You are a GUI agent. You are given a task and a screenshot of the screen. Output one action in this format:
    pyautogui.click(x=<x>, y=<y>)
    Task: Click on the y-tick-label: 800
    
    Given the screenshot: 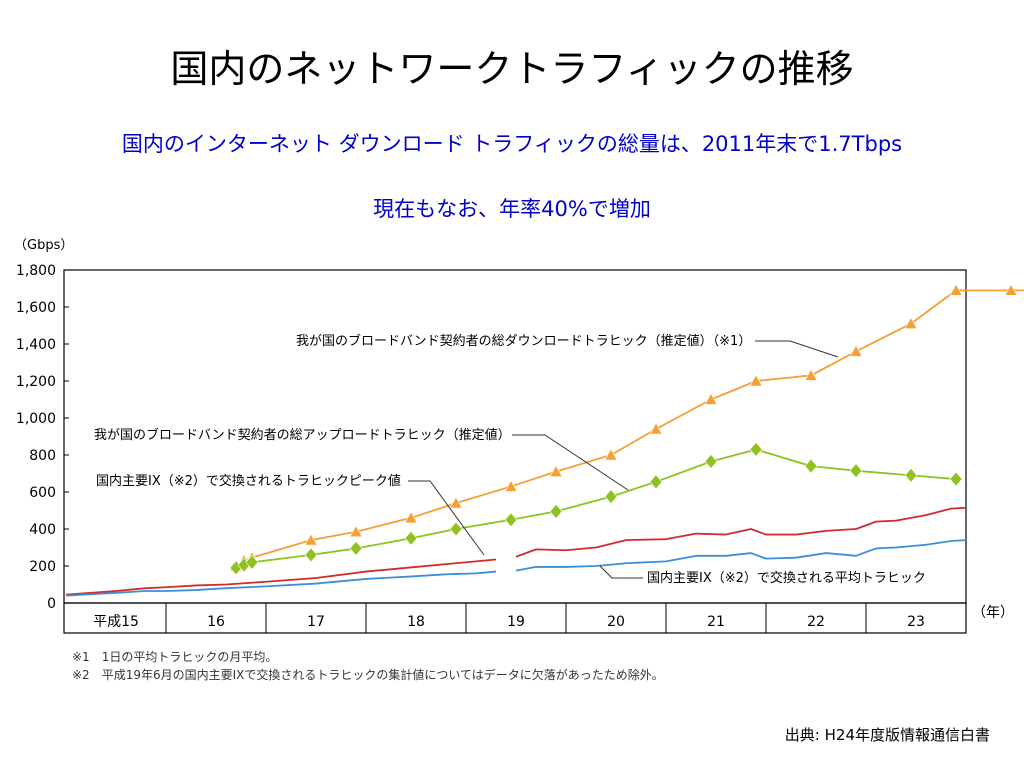 What is the action you would take?
    pyautogui.click(x=42, y=456)
    